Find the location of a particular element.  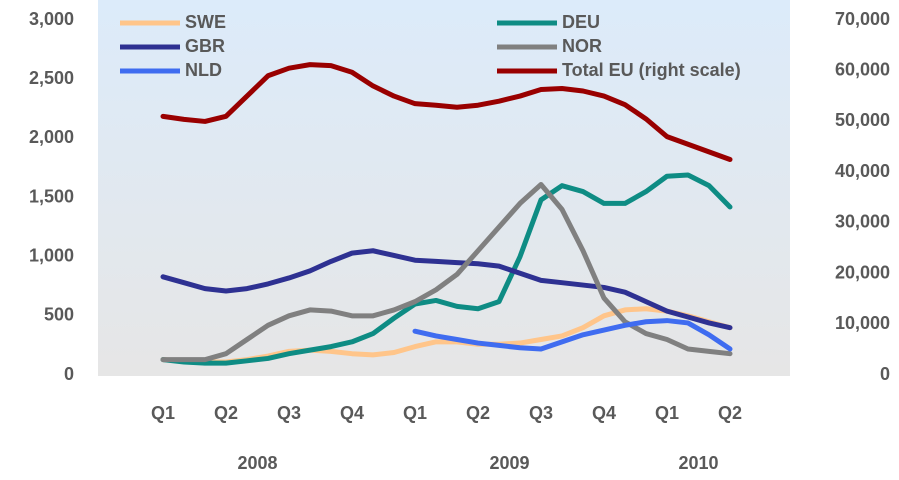

year-label: 2010 is located at coordinates (698, 463).